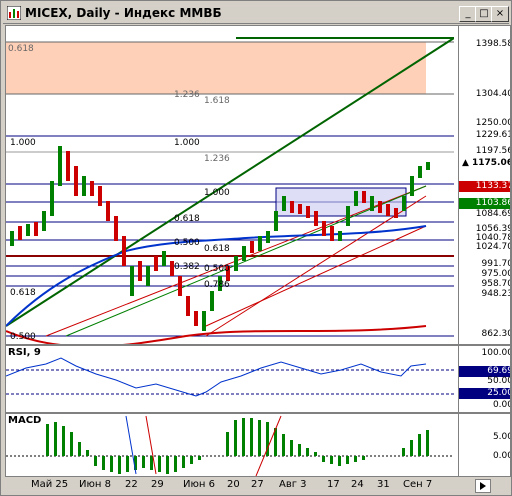 This screenshot has width=512, height=496. Describe the element at coordinates (233, 484) in the screenshot. I see `time-label: 20` at that location.